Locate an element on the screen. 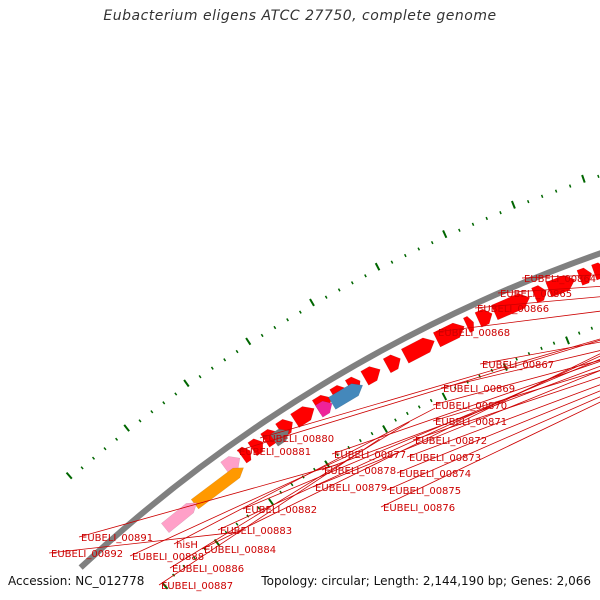  magenta-gene-arrow is located at coordinates (323, 409).